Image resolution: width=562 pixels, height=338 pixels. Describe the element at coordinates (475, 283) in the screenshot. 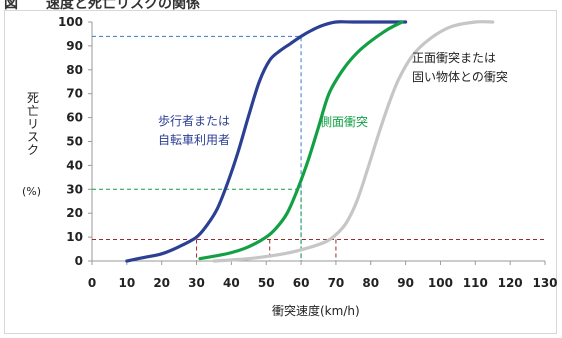

I see `x-tick-label: 110` at that location.